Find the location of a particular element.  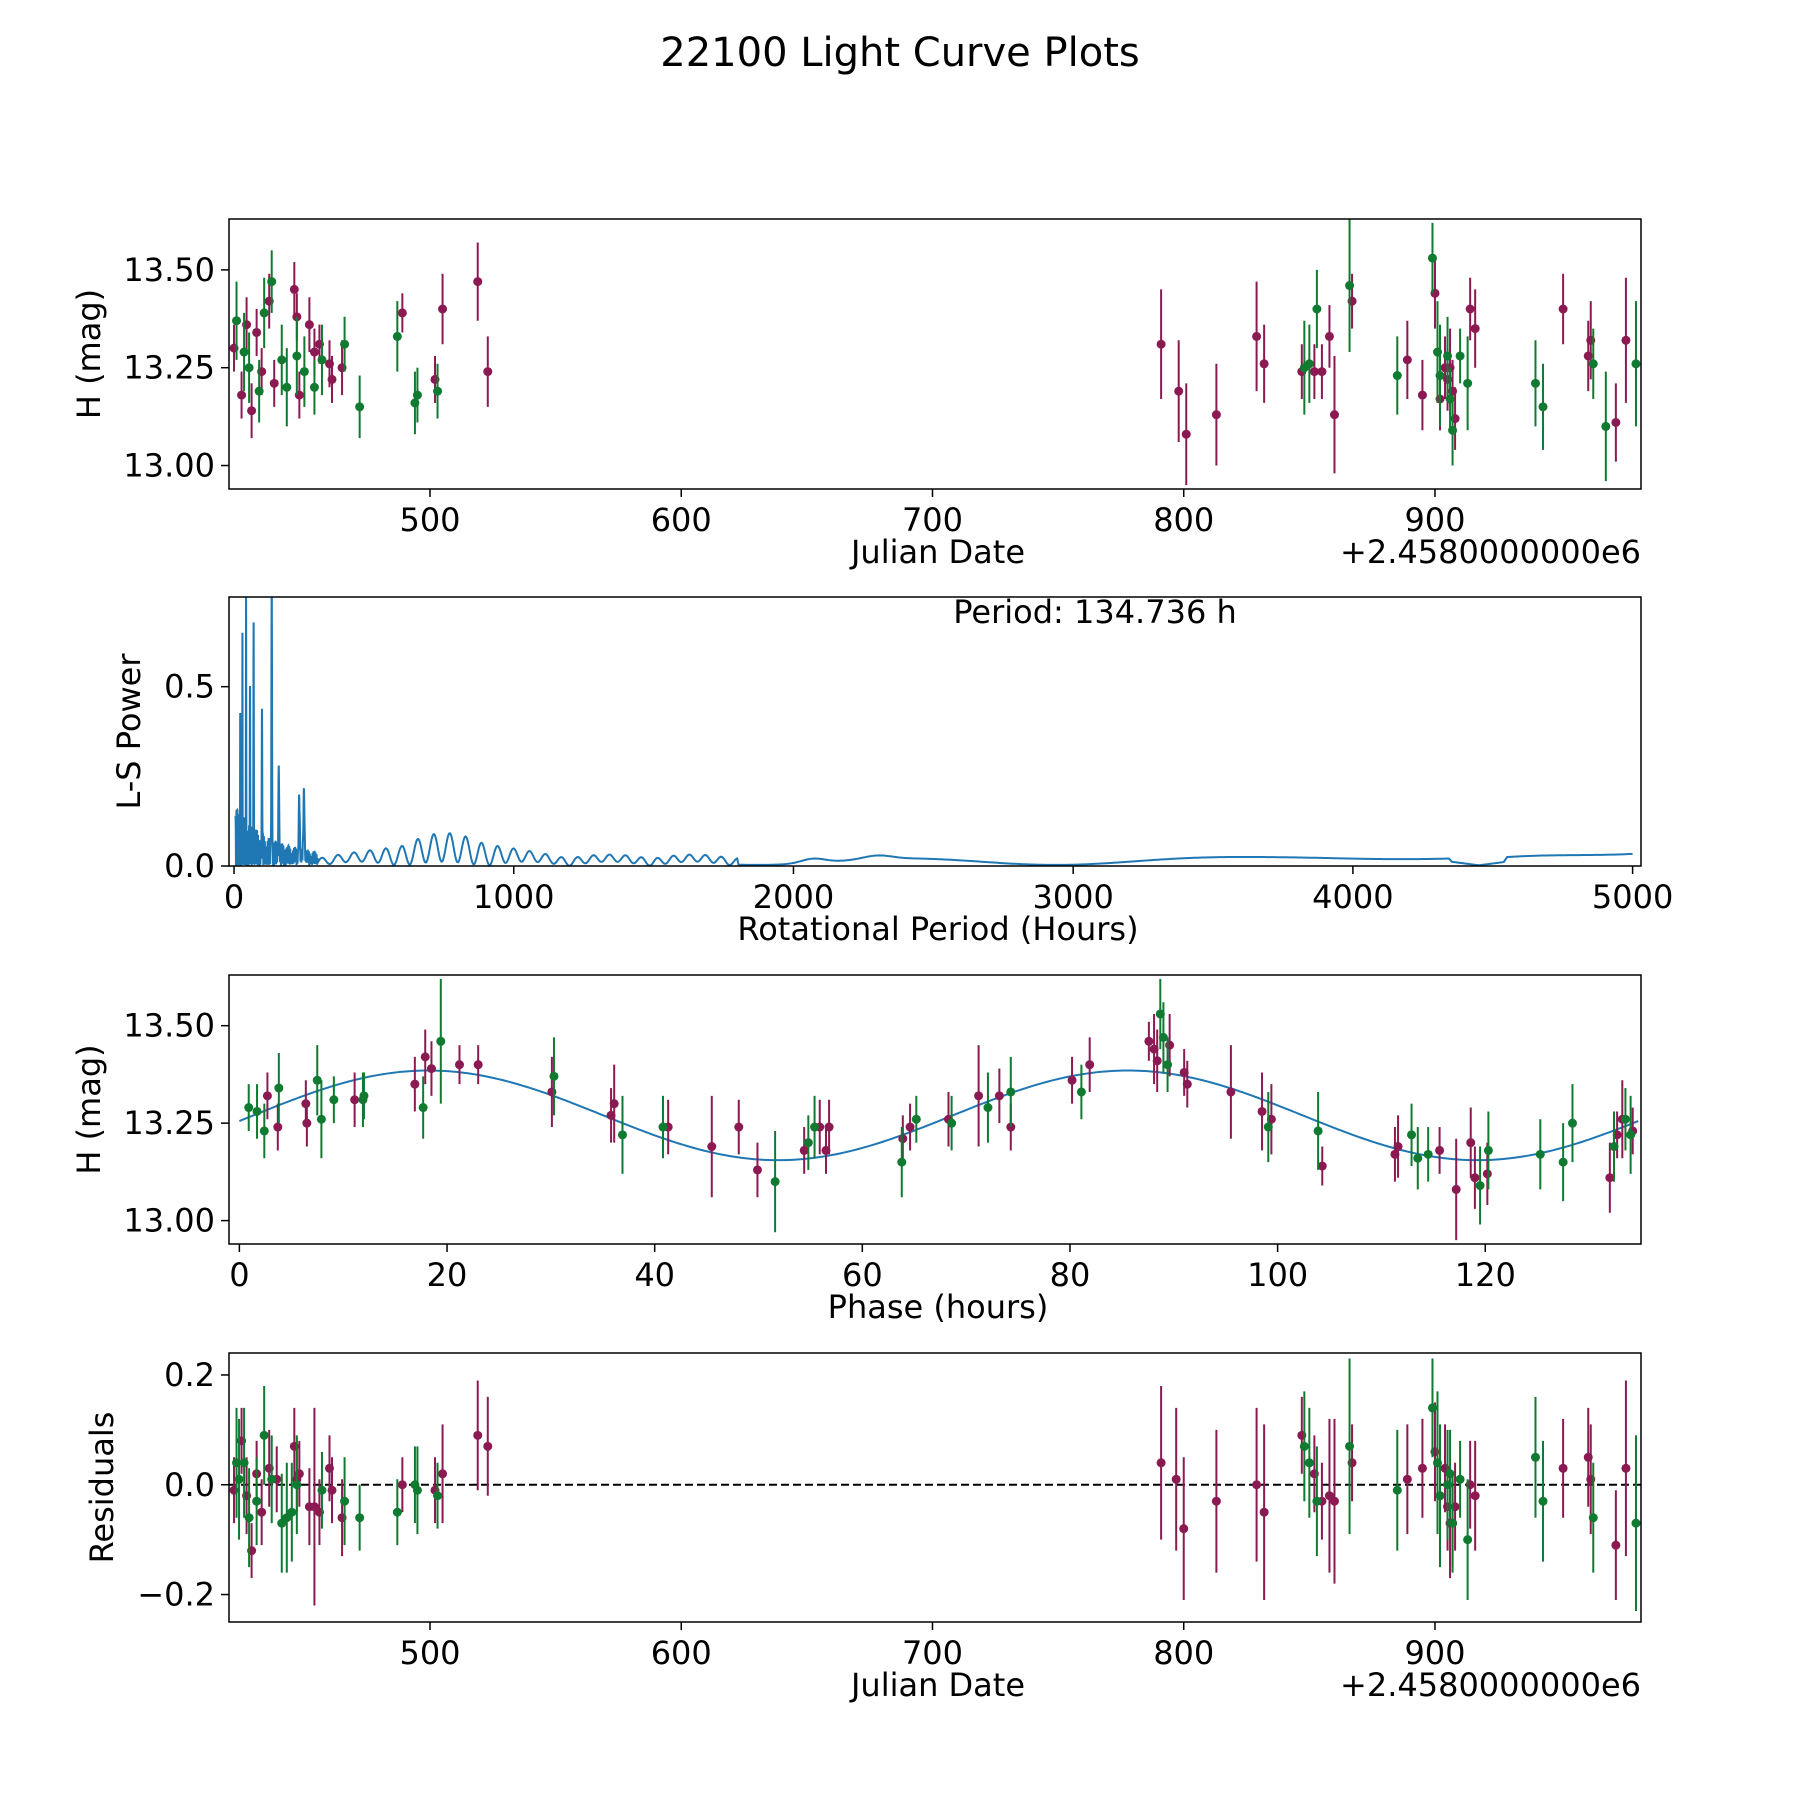

x-tick-label: 20 is located at coordinates (447, 1275).